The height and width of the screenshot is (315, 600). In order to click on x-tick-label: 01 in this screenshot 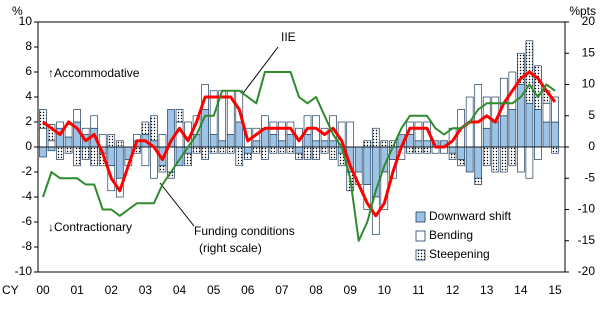, I will do `click(77, 290)`.